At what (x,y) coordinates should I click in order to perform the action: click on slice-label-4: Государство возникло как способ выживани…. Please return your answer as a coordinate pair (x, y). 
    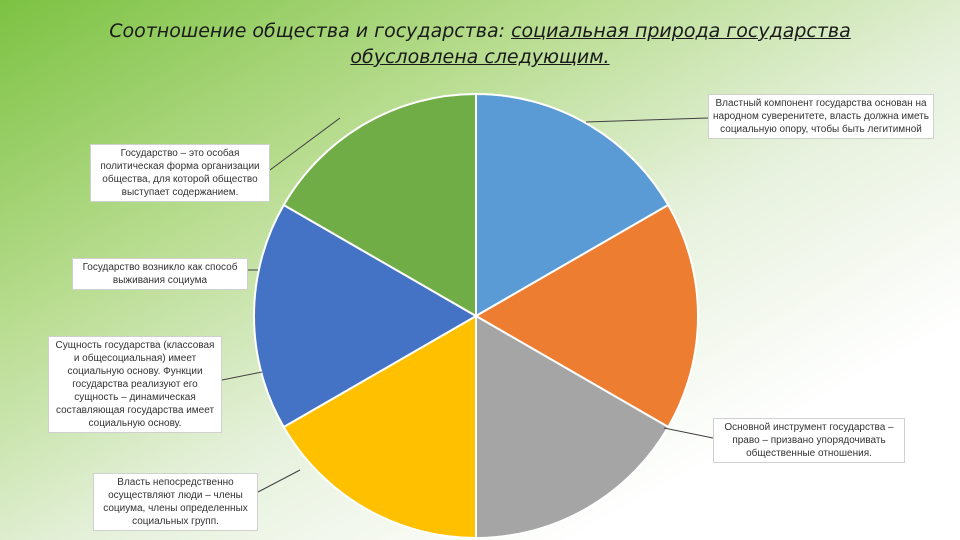
    Looking at the image, I should click on (160, 274).